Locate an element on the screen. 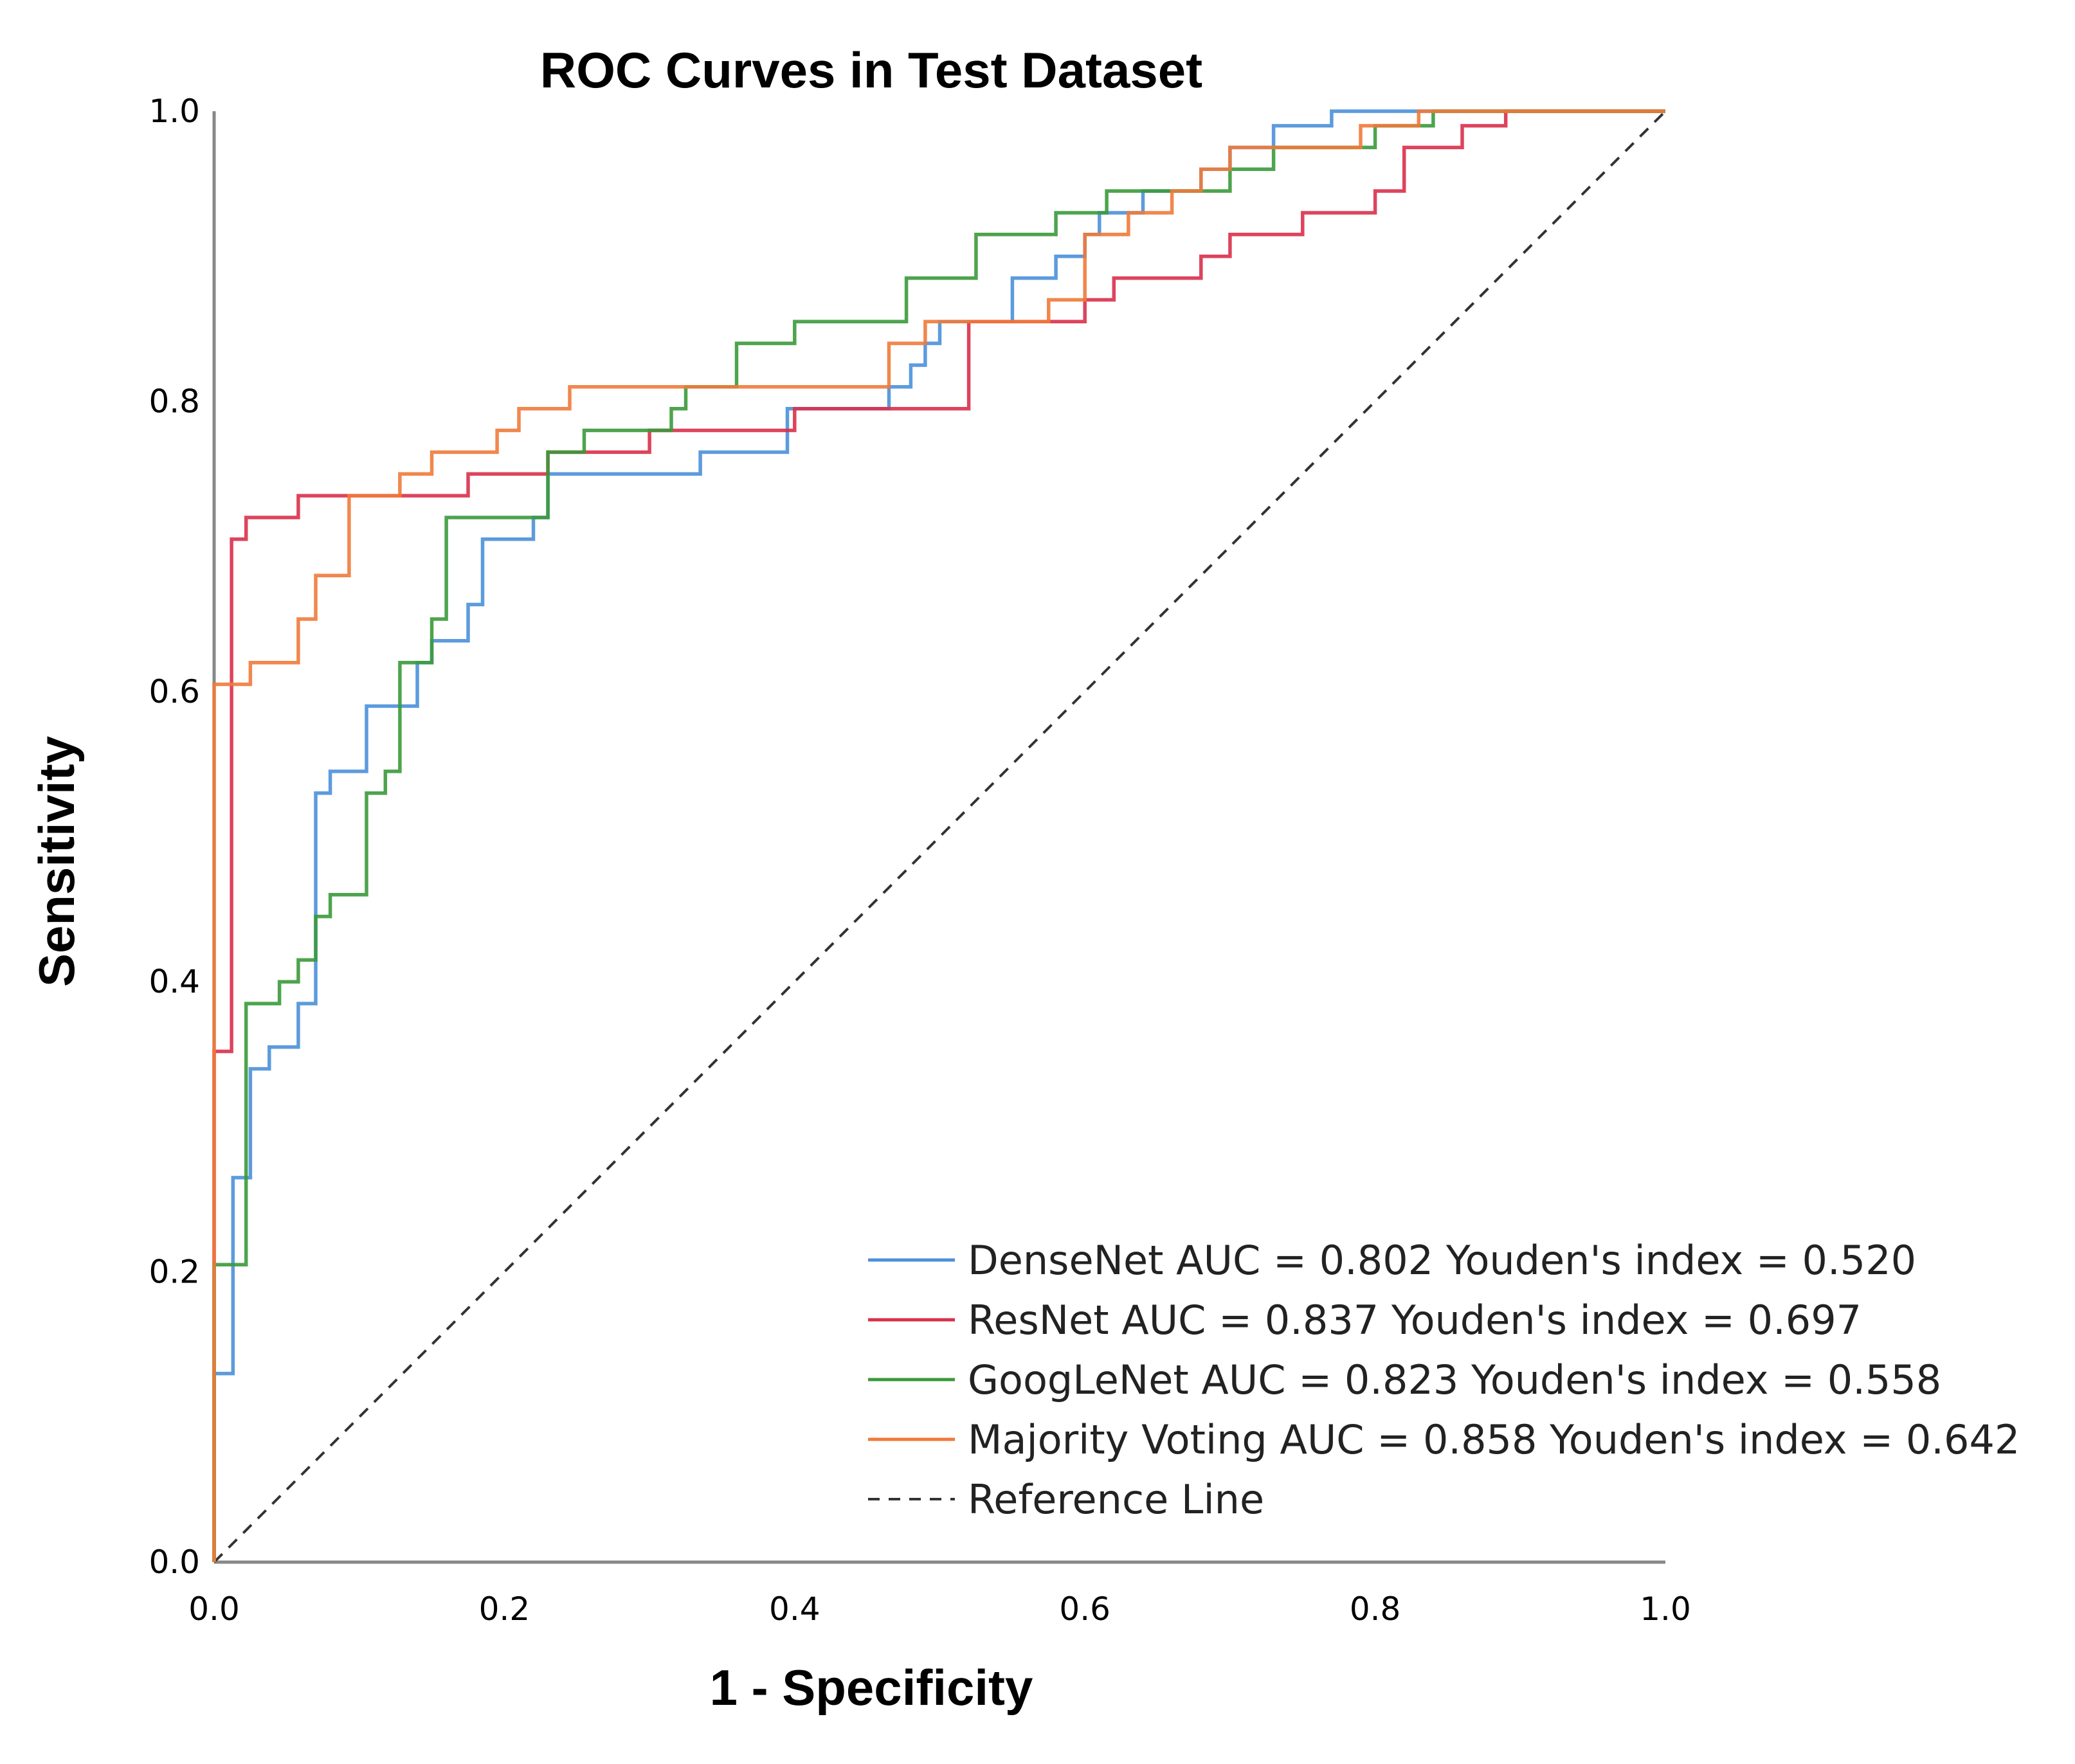  y-tick-label: 0.0 is located at coordinates (174, 1563).